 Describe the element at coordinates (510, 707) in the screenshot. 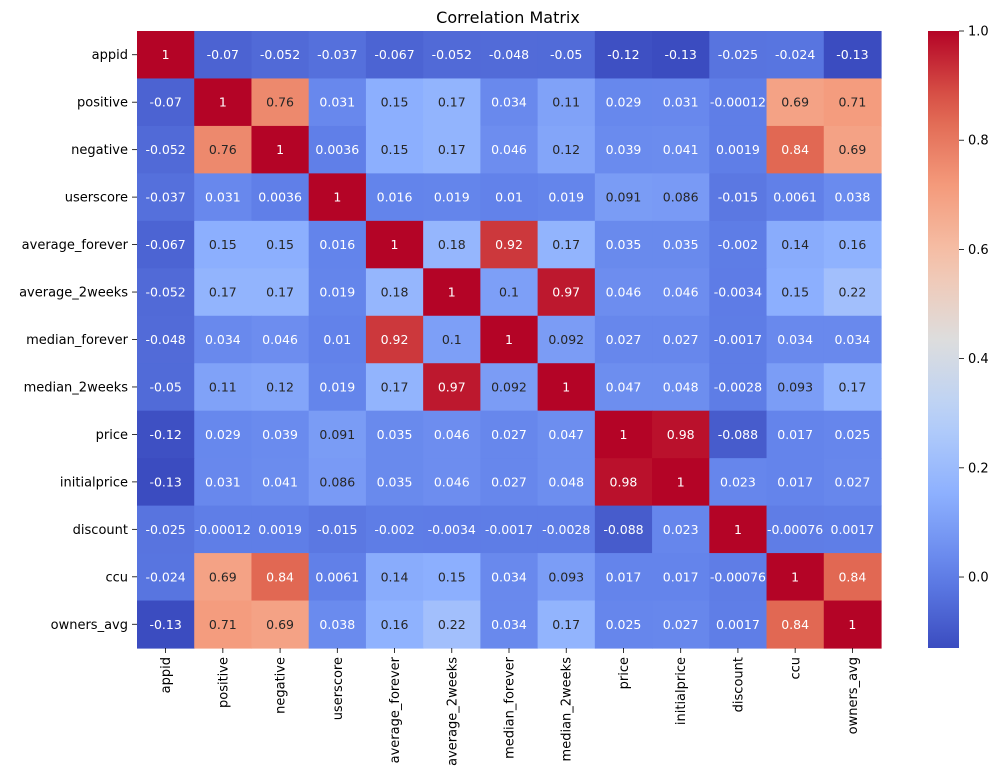

I see `x-tick-label: median_forever` at that location.